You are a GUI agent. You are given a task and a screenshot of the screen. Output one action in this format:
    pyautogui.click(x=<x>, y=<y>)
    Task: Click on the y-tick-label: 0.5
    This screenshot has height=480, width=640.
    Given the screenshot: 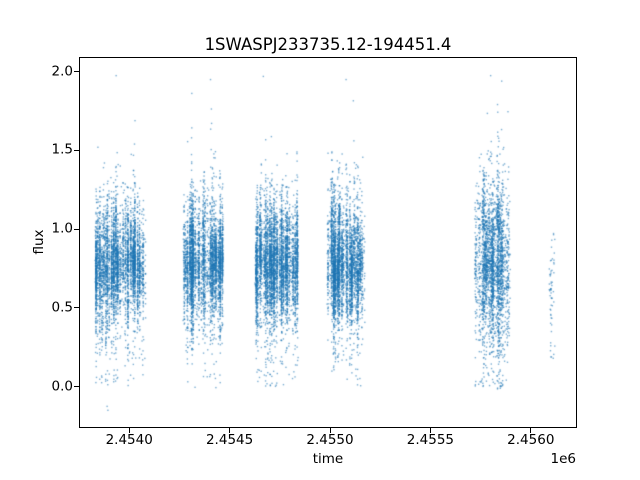 What is the action you would take?
    pyautogui.click(x=62, y=307)
    